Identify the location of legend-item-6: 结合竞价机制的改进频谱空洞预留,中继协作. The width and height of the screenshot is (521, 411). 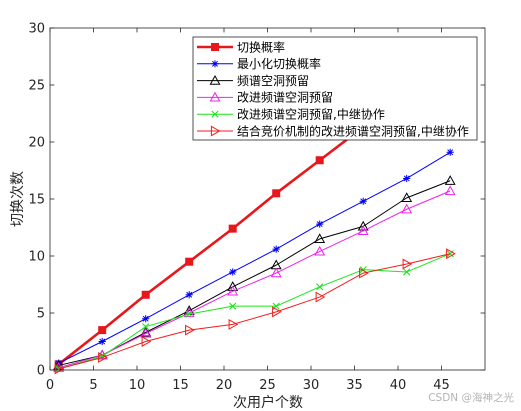
(333, 130).